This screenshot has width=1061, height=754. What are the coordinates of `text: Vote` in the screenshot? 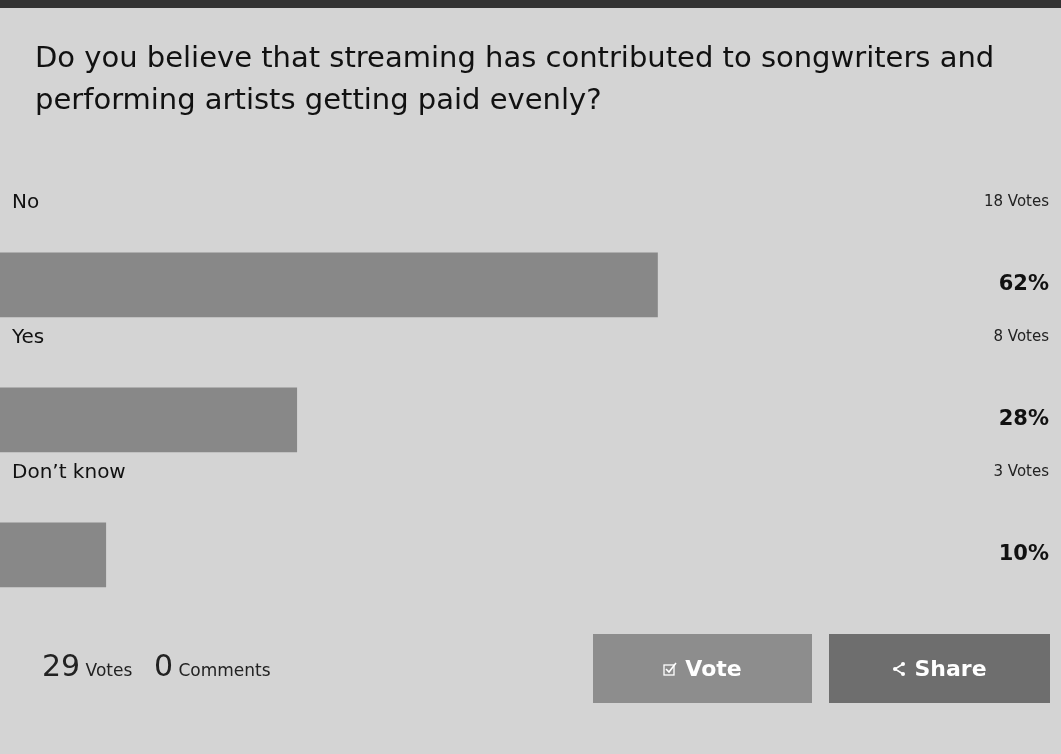 It's located at (713, 668).